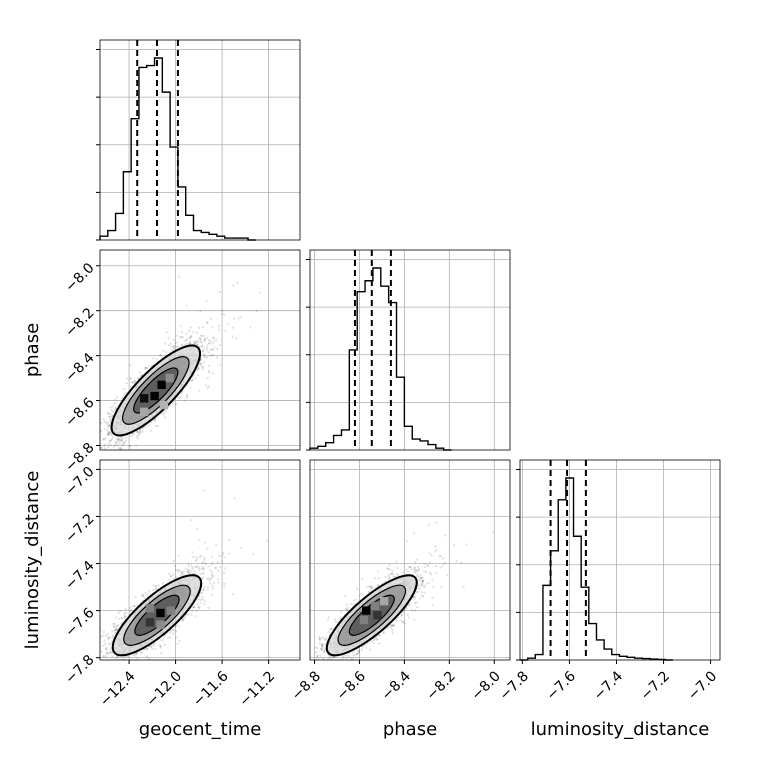 This screenshot has height=760, width=760. What do you see at coordinates (408, 350) in the screenshot?
I see `hist-panel-phase` at bounding box center [408, 350].